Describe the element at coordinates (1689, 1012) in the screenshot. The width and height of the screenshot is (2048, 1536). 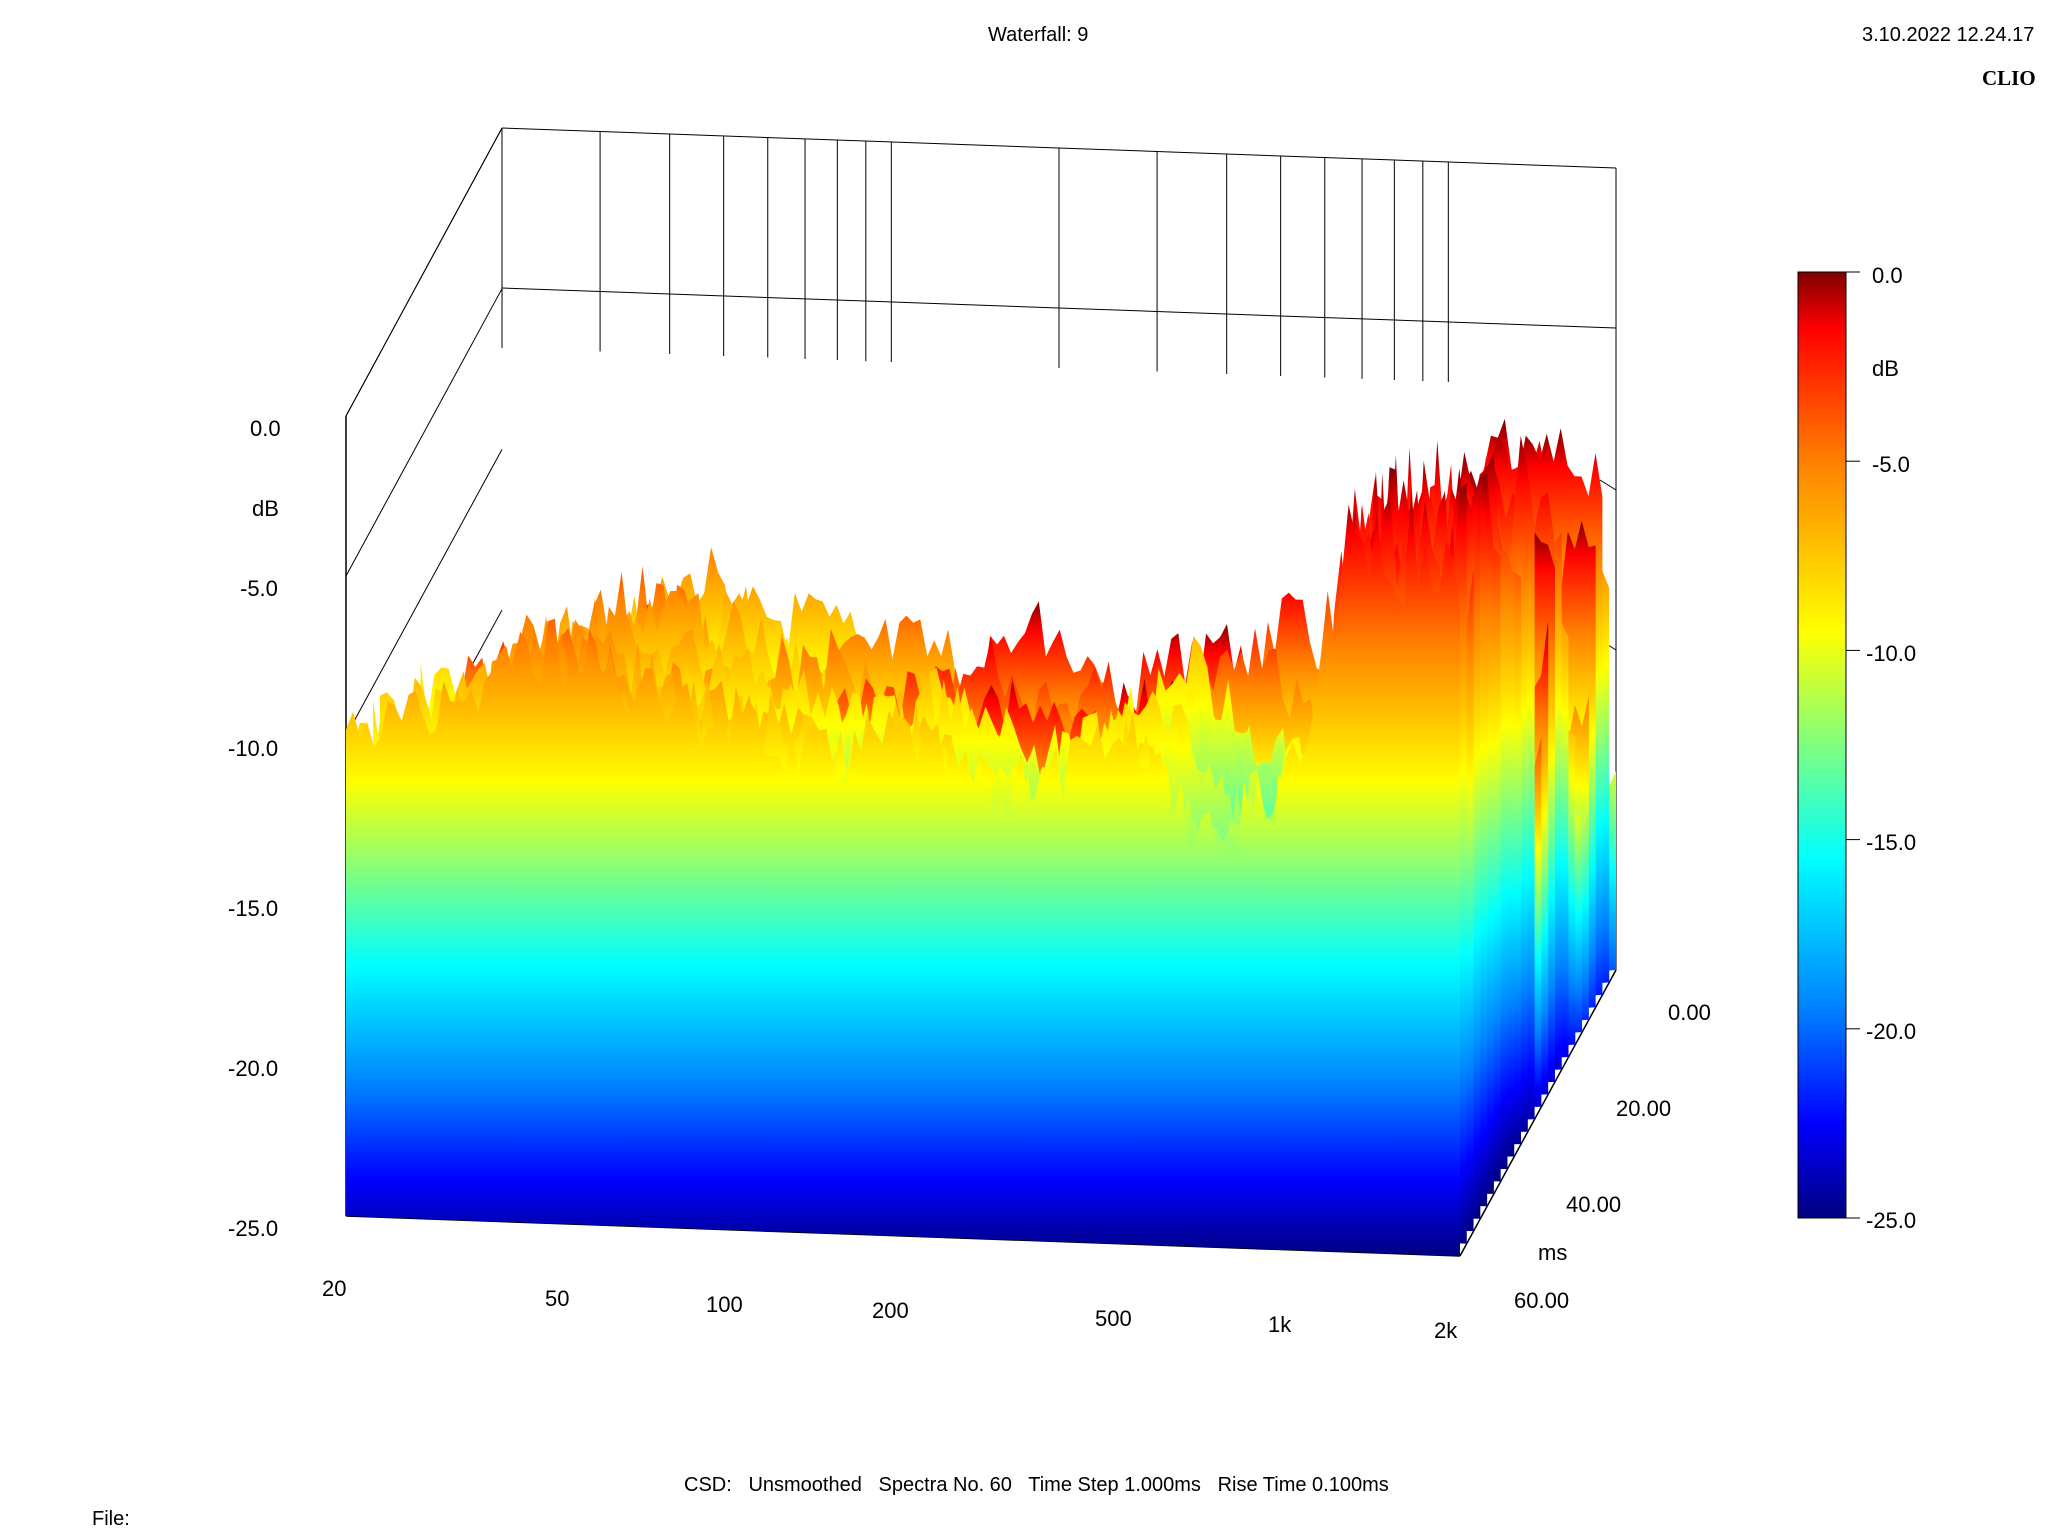
I see `t-tick: 0.00` at that location.